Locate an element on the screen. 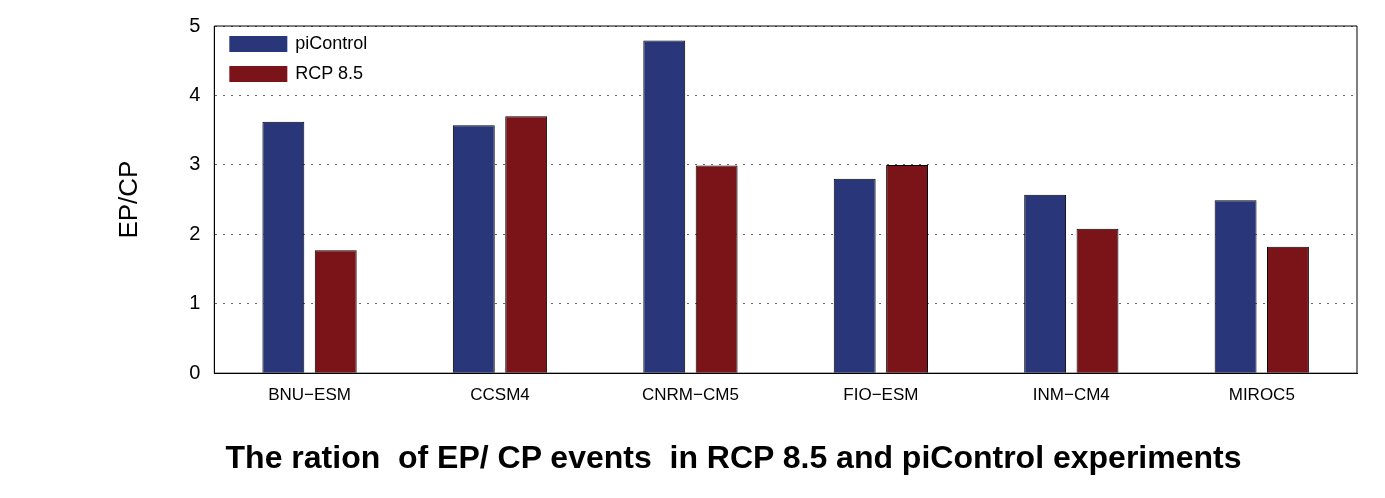  y-tick-label: 5 is located at coordinates (195, 24).